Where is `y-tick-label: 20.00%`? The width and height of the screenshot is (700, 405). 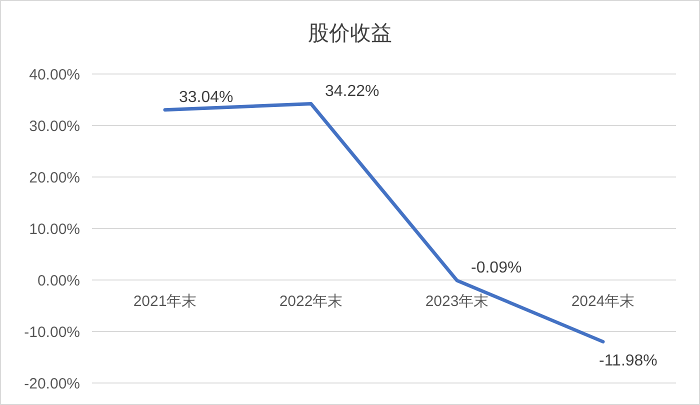
y-tick-label: 20.00% is located at coordinates (54, 177).